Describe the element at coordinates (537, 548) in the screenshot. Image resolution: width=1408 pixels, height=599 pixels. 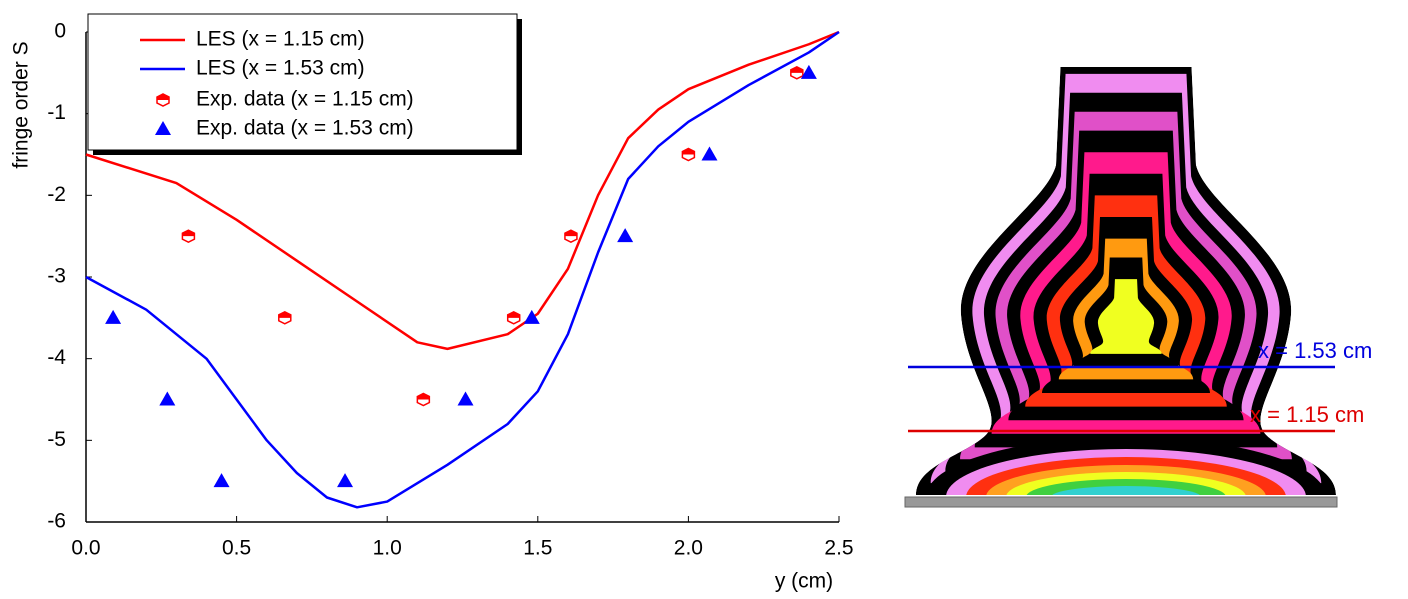
I see `x-tick-label: 1.5` at that location.